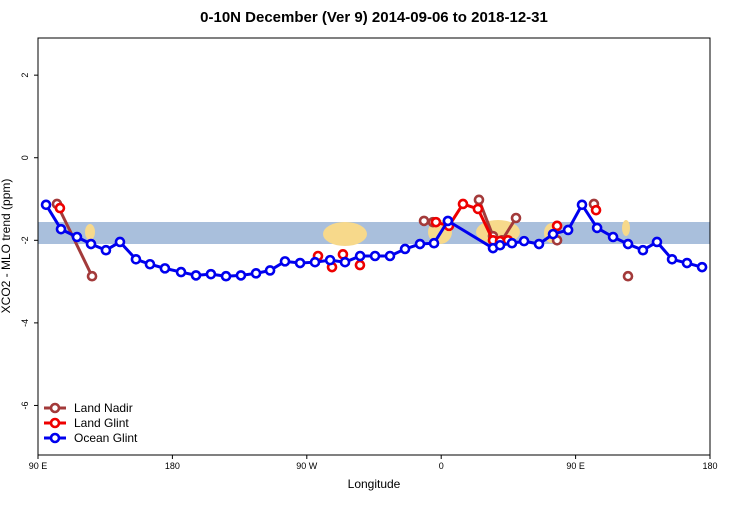  I want to click on ocean-band, so click(374, 233).